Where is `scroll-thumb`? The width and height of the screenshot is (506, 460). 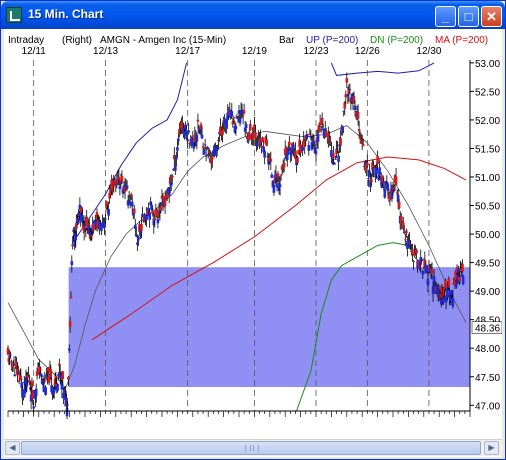
scroll-thumb is located at coordinates (251, 448).